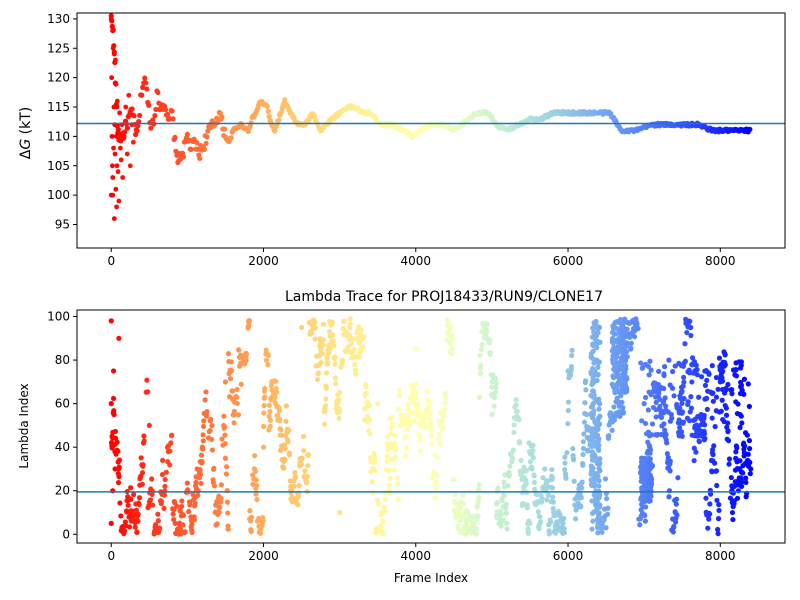 This screenshot has height=600, width=800. I want to click on y-tick-label: 20, so click(62, 491).